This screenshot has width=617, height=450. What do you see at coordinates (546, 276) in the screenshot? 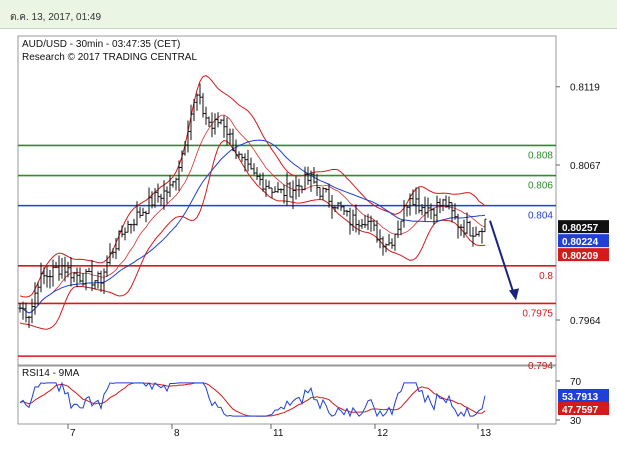
I see `level-label-3: 0.8` at bounding box center [546, 276].